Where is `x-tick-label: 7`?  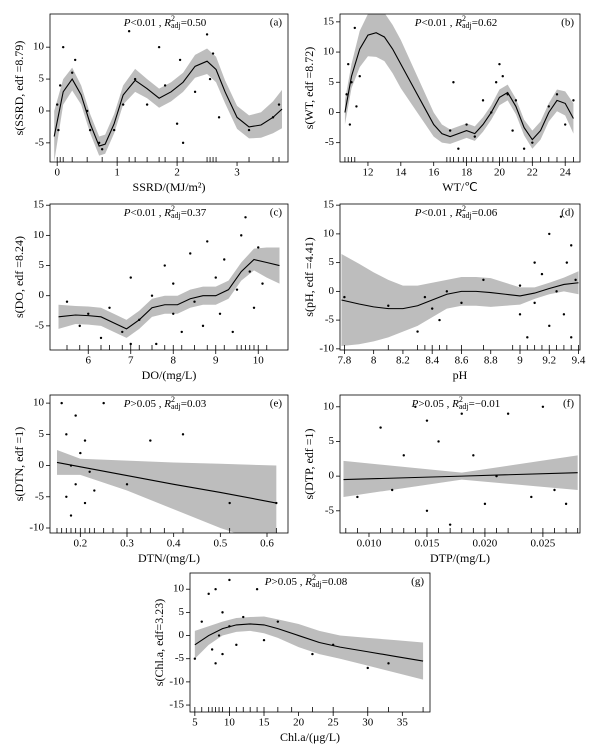 x-tick-label: 7 is located at coordinates (131, 361).